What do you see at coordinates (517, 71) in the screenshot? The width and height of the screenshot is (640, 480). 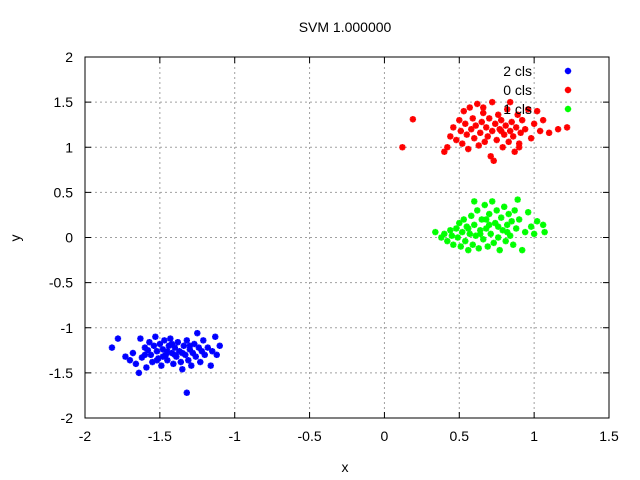 I see `legend-label: 2 cls` at bounding box center [517, 71].